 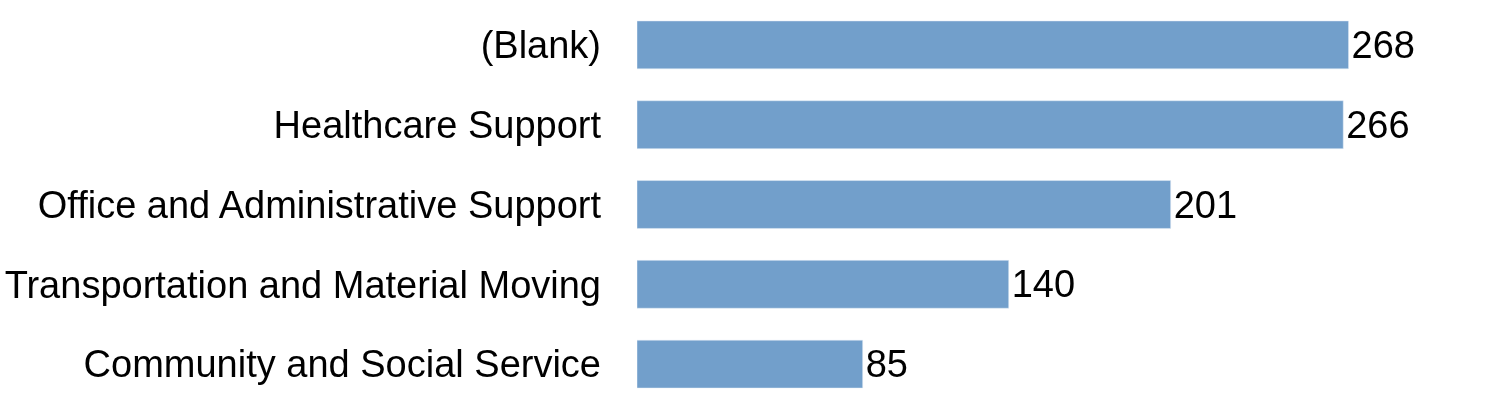 What do you see at coordinates (1205, 204) in the screenshot?
I see `data-label: 201` at bounding box center [1205, 204].